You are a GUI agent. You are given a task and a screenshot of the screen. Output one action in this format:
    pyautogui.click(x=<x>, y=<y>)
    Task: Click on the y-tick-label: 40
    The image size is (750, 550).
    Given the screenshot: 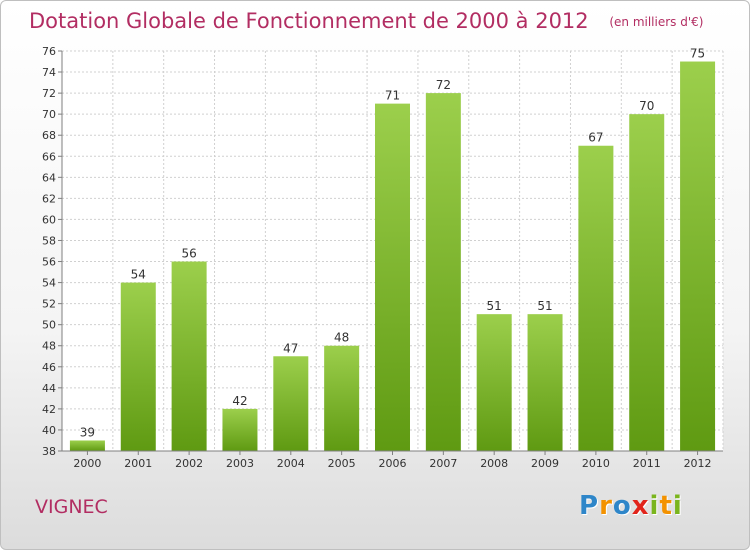 What is the action you would take?
    pyautogui.click(x=49, y=430)
    